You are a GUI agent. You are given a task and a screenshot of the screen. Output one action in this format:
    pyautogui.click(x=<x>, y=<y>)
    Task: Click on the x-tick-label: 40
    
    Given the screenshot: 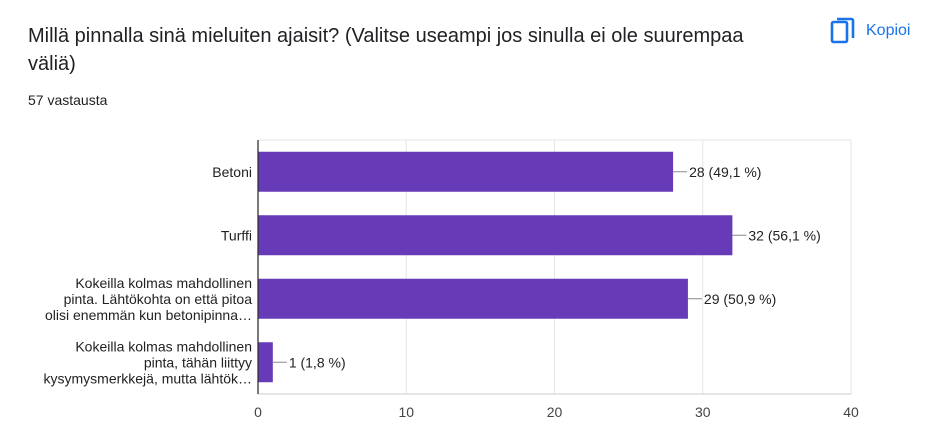 What is the action you would take?
    pyautogui.click(x=851, y=412)
    